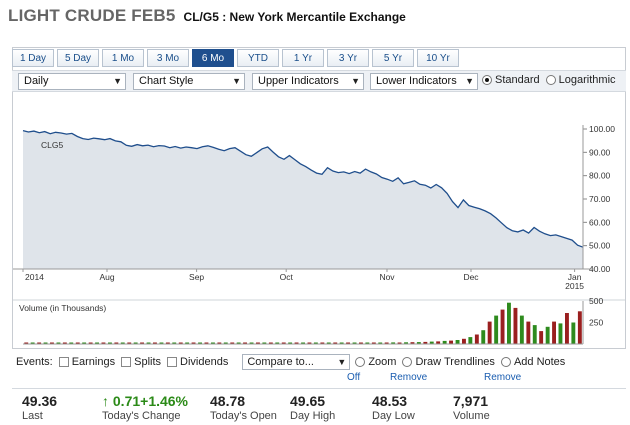  I want to click on tab-1-month: 1 Mo, so click(123, 58).